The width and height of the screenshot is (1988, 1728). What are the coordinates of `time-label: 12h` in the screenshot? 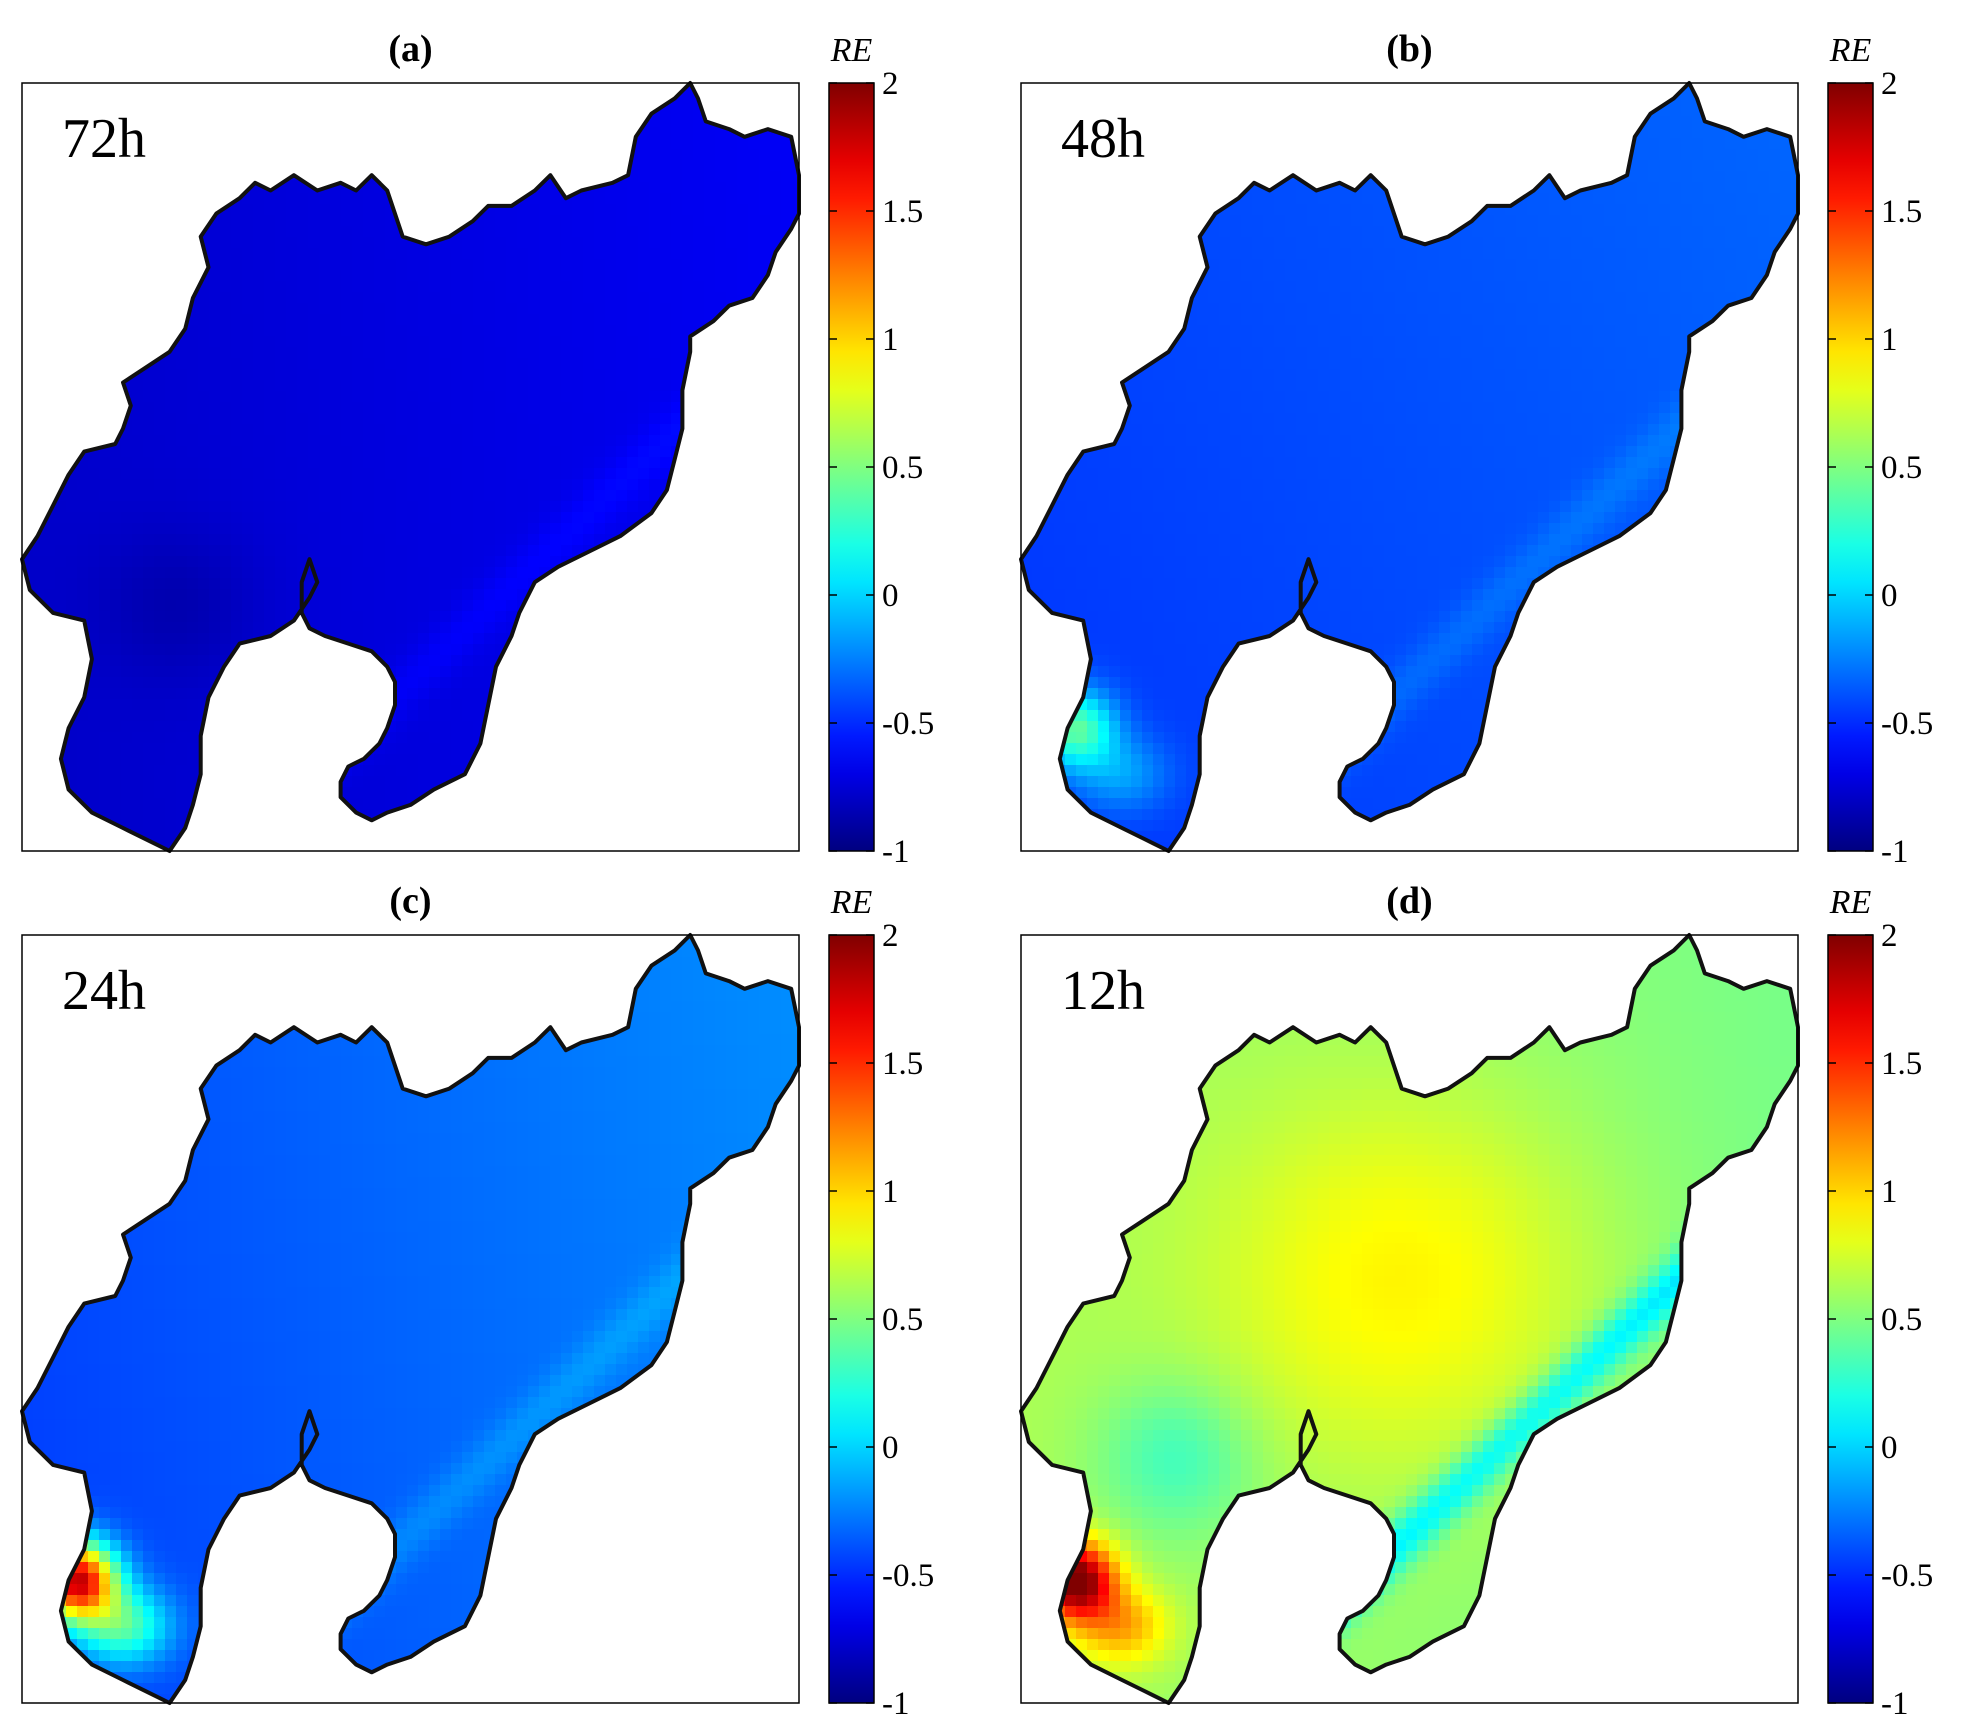 It's located at (1103, 991).